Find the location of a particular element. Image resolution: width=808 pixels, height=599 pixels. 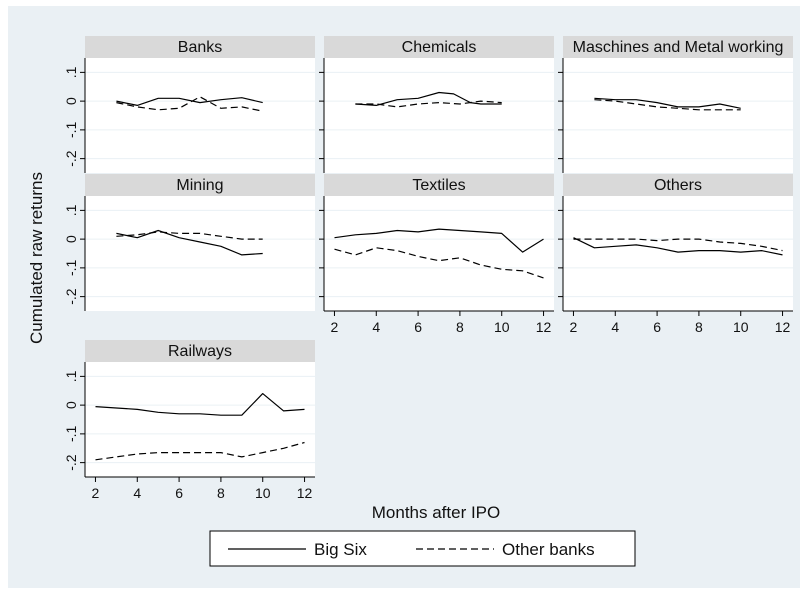

legend: Big Six Other banks is located at coordinates (422, 548).